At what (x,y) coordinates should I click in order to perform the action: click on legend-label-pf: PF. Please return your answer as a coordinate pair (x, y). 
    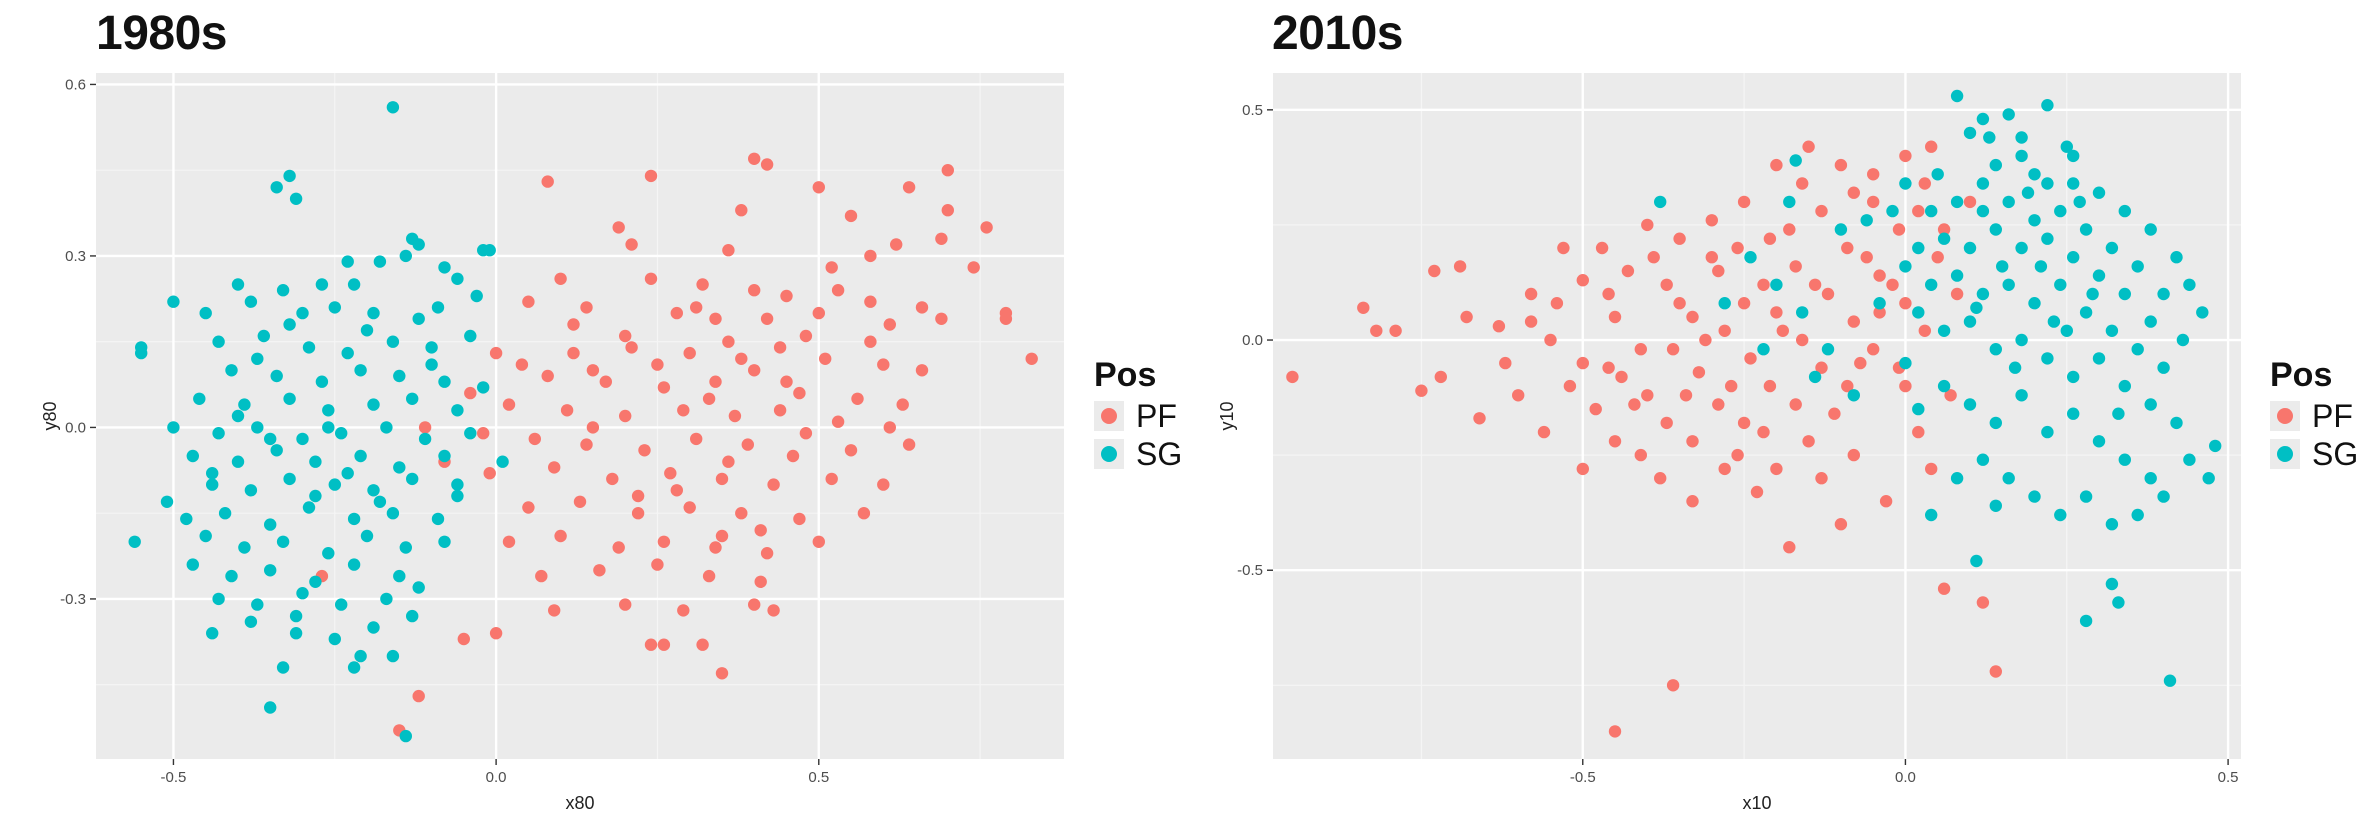
    Looking at the image, I should click on (2332, 415).